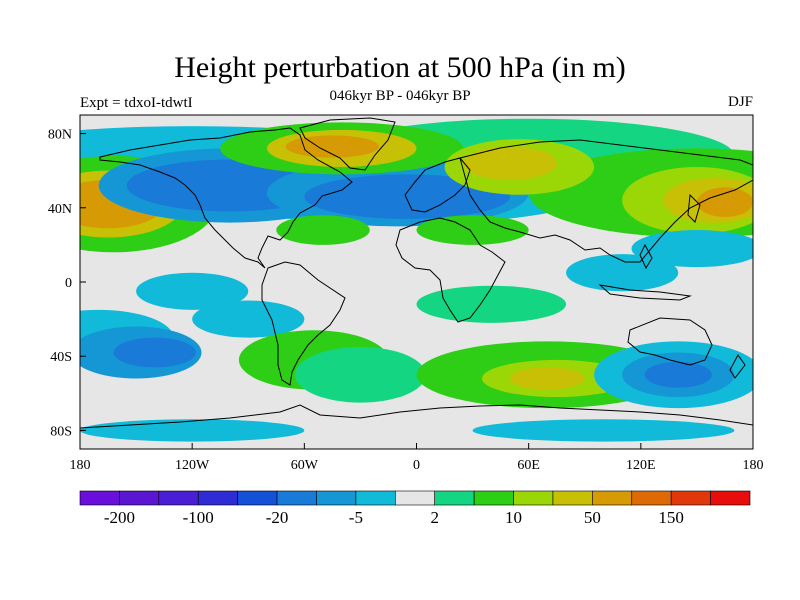  I want to click on greenland-coastline, so click(347, 144).